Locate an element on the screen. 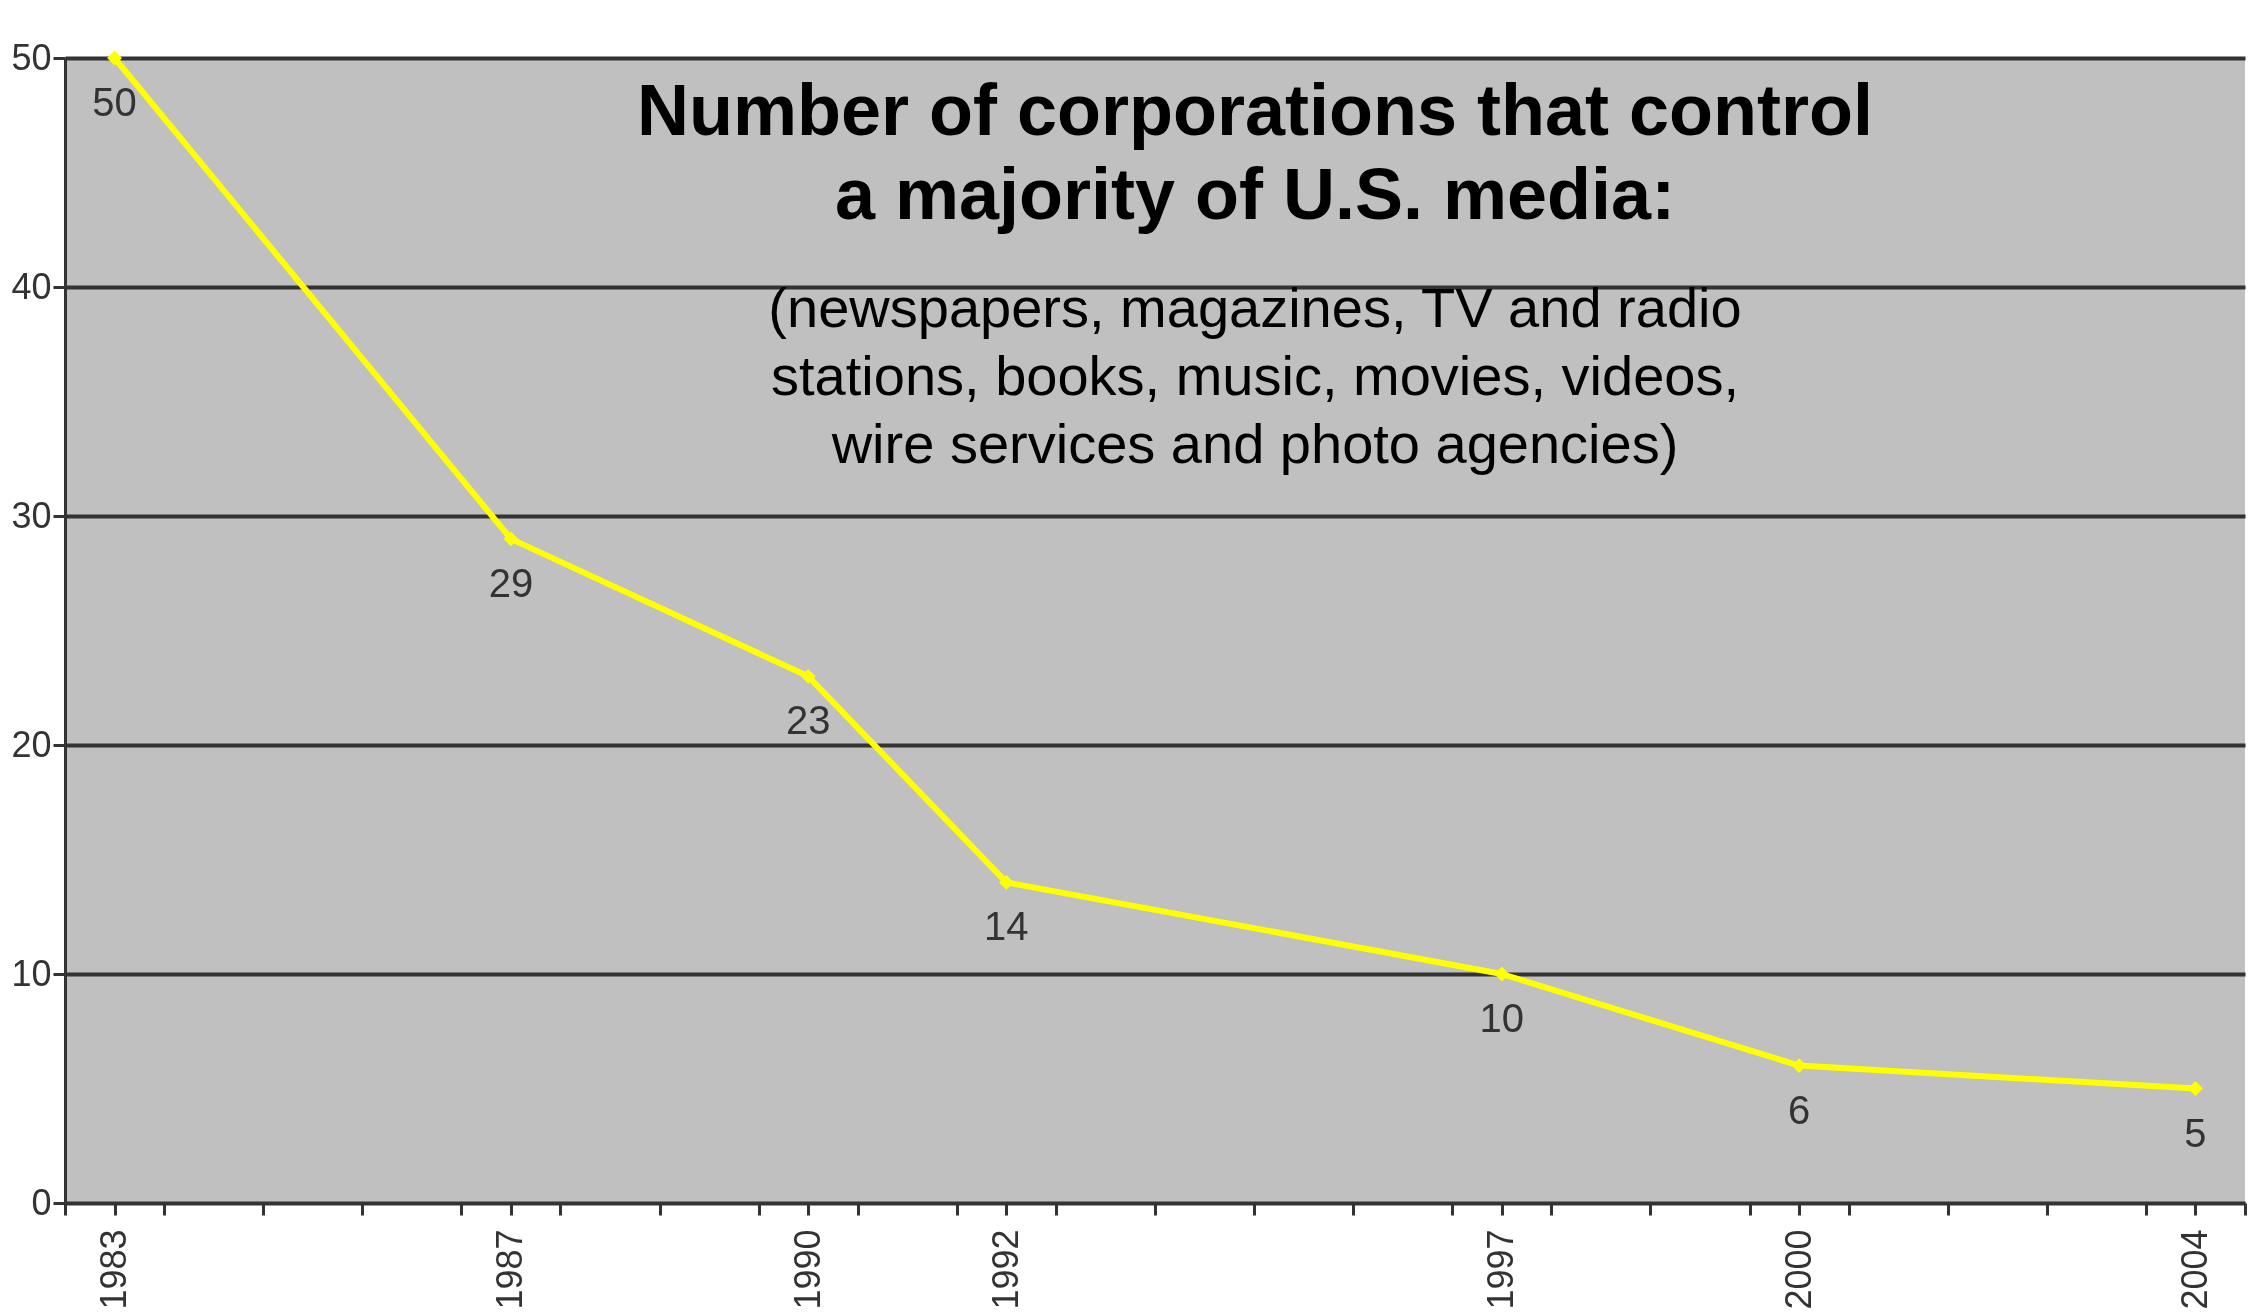  x-tick-label: 1983 is located at coordinates (114, 1269).